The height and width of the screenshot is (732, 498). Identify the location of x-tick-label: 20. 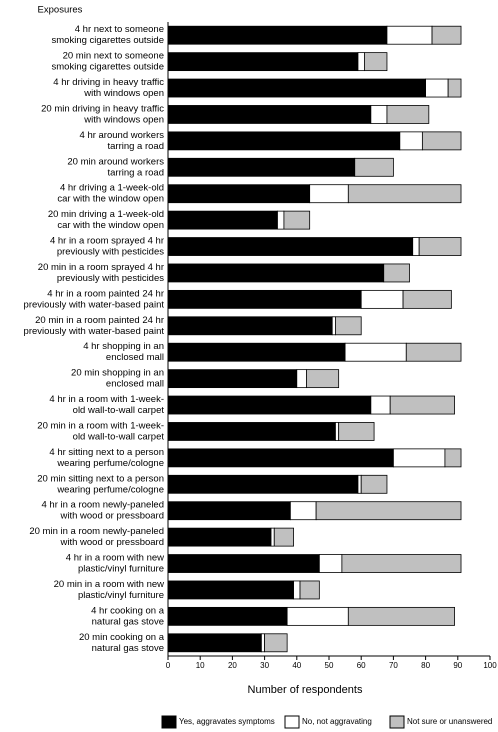
(232, 665).